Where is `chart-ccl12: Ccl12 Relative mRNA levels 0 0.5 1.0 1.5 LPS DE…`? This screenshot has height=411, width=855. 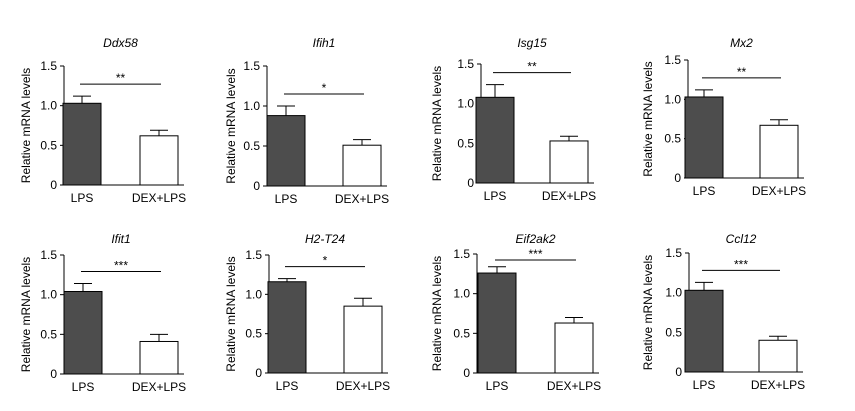
chart-ccl12: Ccl12 Relative mRNA levels 0 0.5 1.0 1.5 LPS DE… is located at coordinates (723, 312).